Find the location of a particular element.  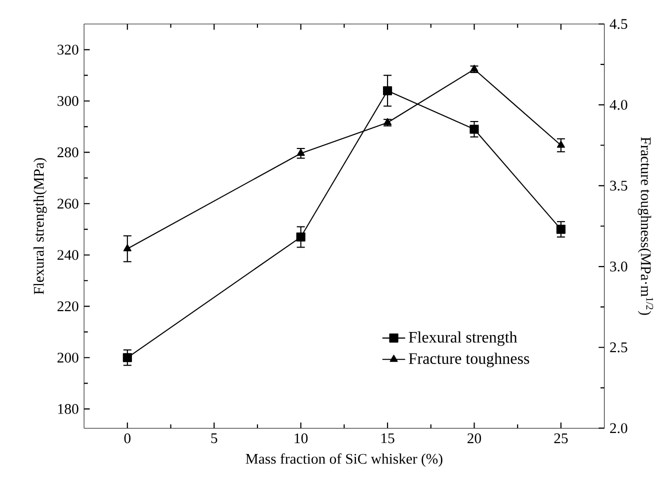

y-tick-label: 240 is located at coordinates (68, 255).